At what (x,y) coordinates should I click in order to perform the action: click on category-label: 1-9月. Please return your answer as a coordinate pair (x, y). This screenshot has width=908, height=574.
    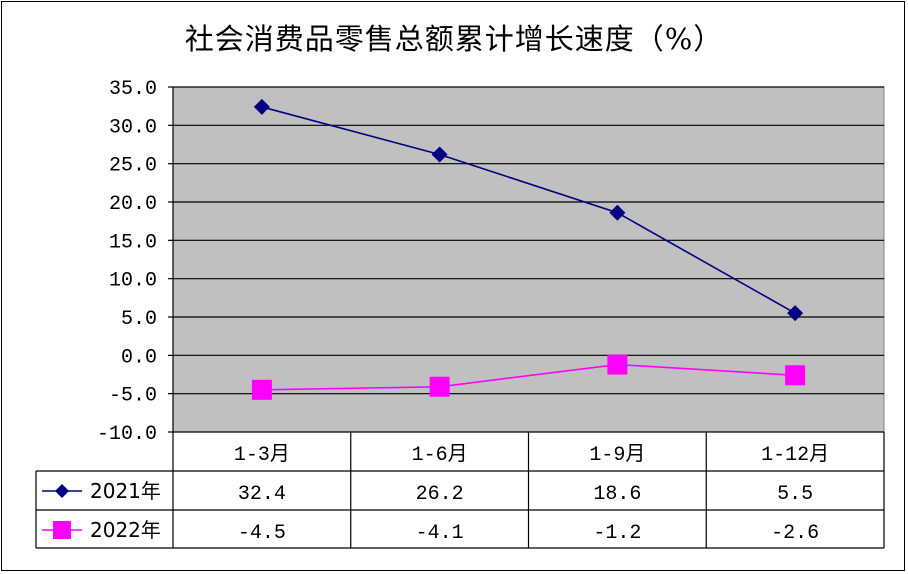
    Looking at the image, I should click on (617, 455).